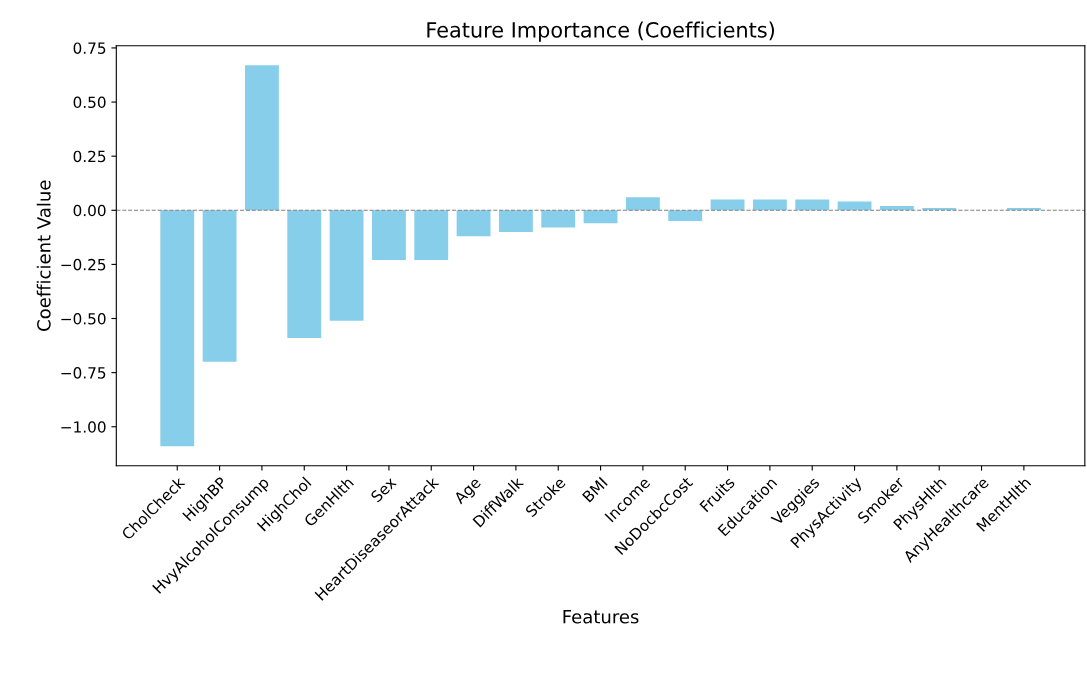 The image size is (1087, 673). What do you see at coordinates (43, 255) in the screenshot?
I see `y-axis-title: Coefficient Value` at bounding box center [43, 255].